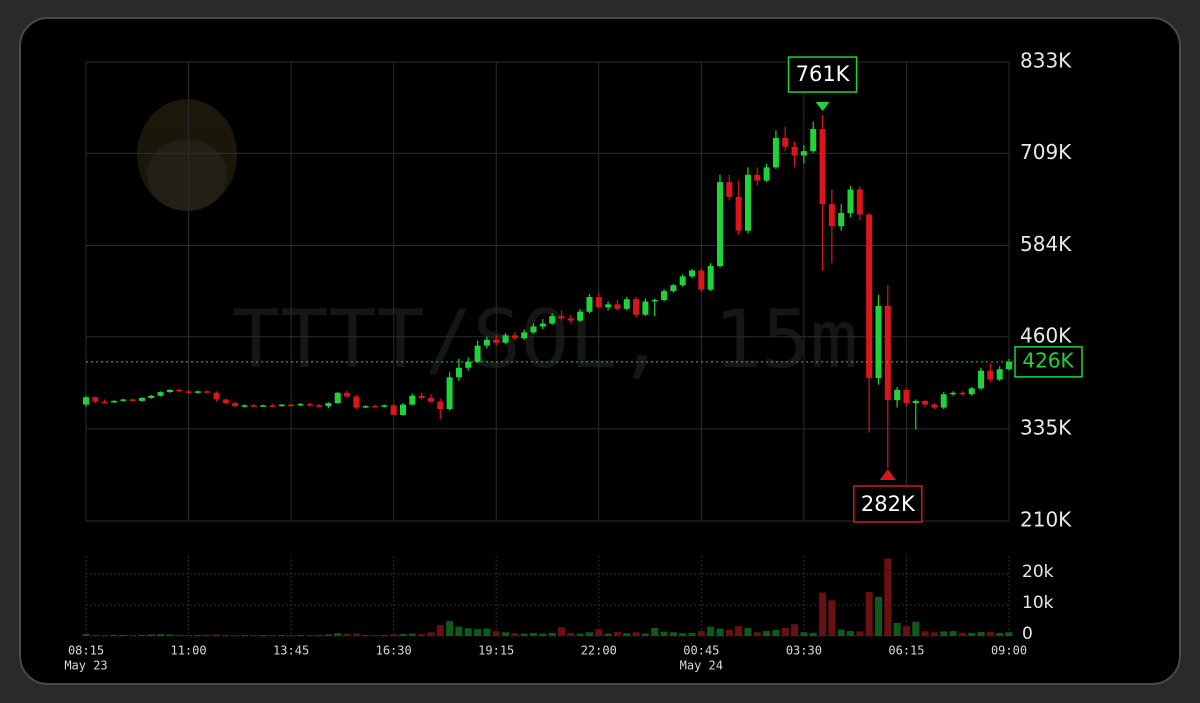 This screenshot has width=1200, height=703. What do you see at coordinates (822, 107) in the screenshot?
I see `high-marker` at bounding box center [822, 107].